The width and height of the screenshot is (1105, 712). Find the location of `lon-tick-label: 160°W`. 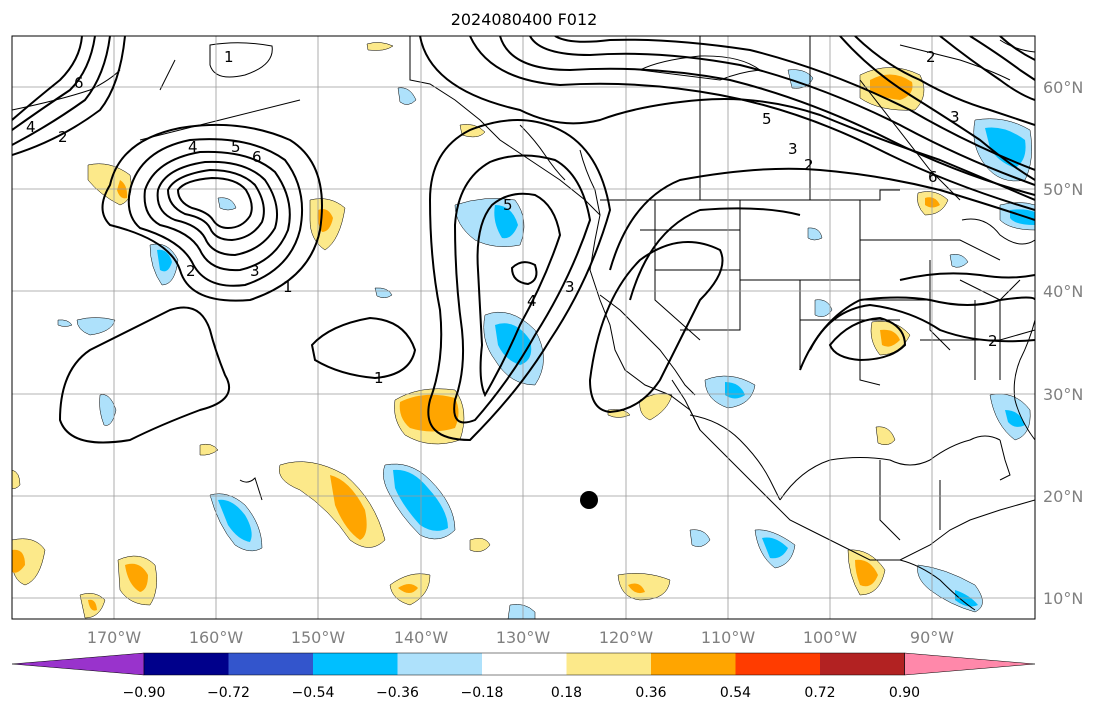

lon-tick-label: 160°W is located at coordinates (216, 637).